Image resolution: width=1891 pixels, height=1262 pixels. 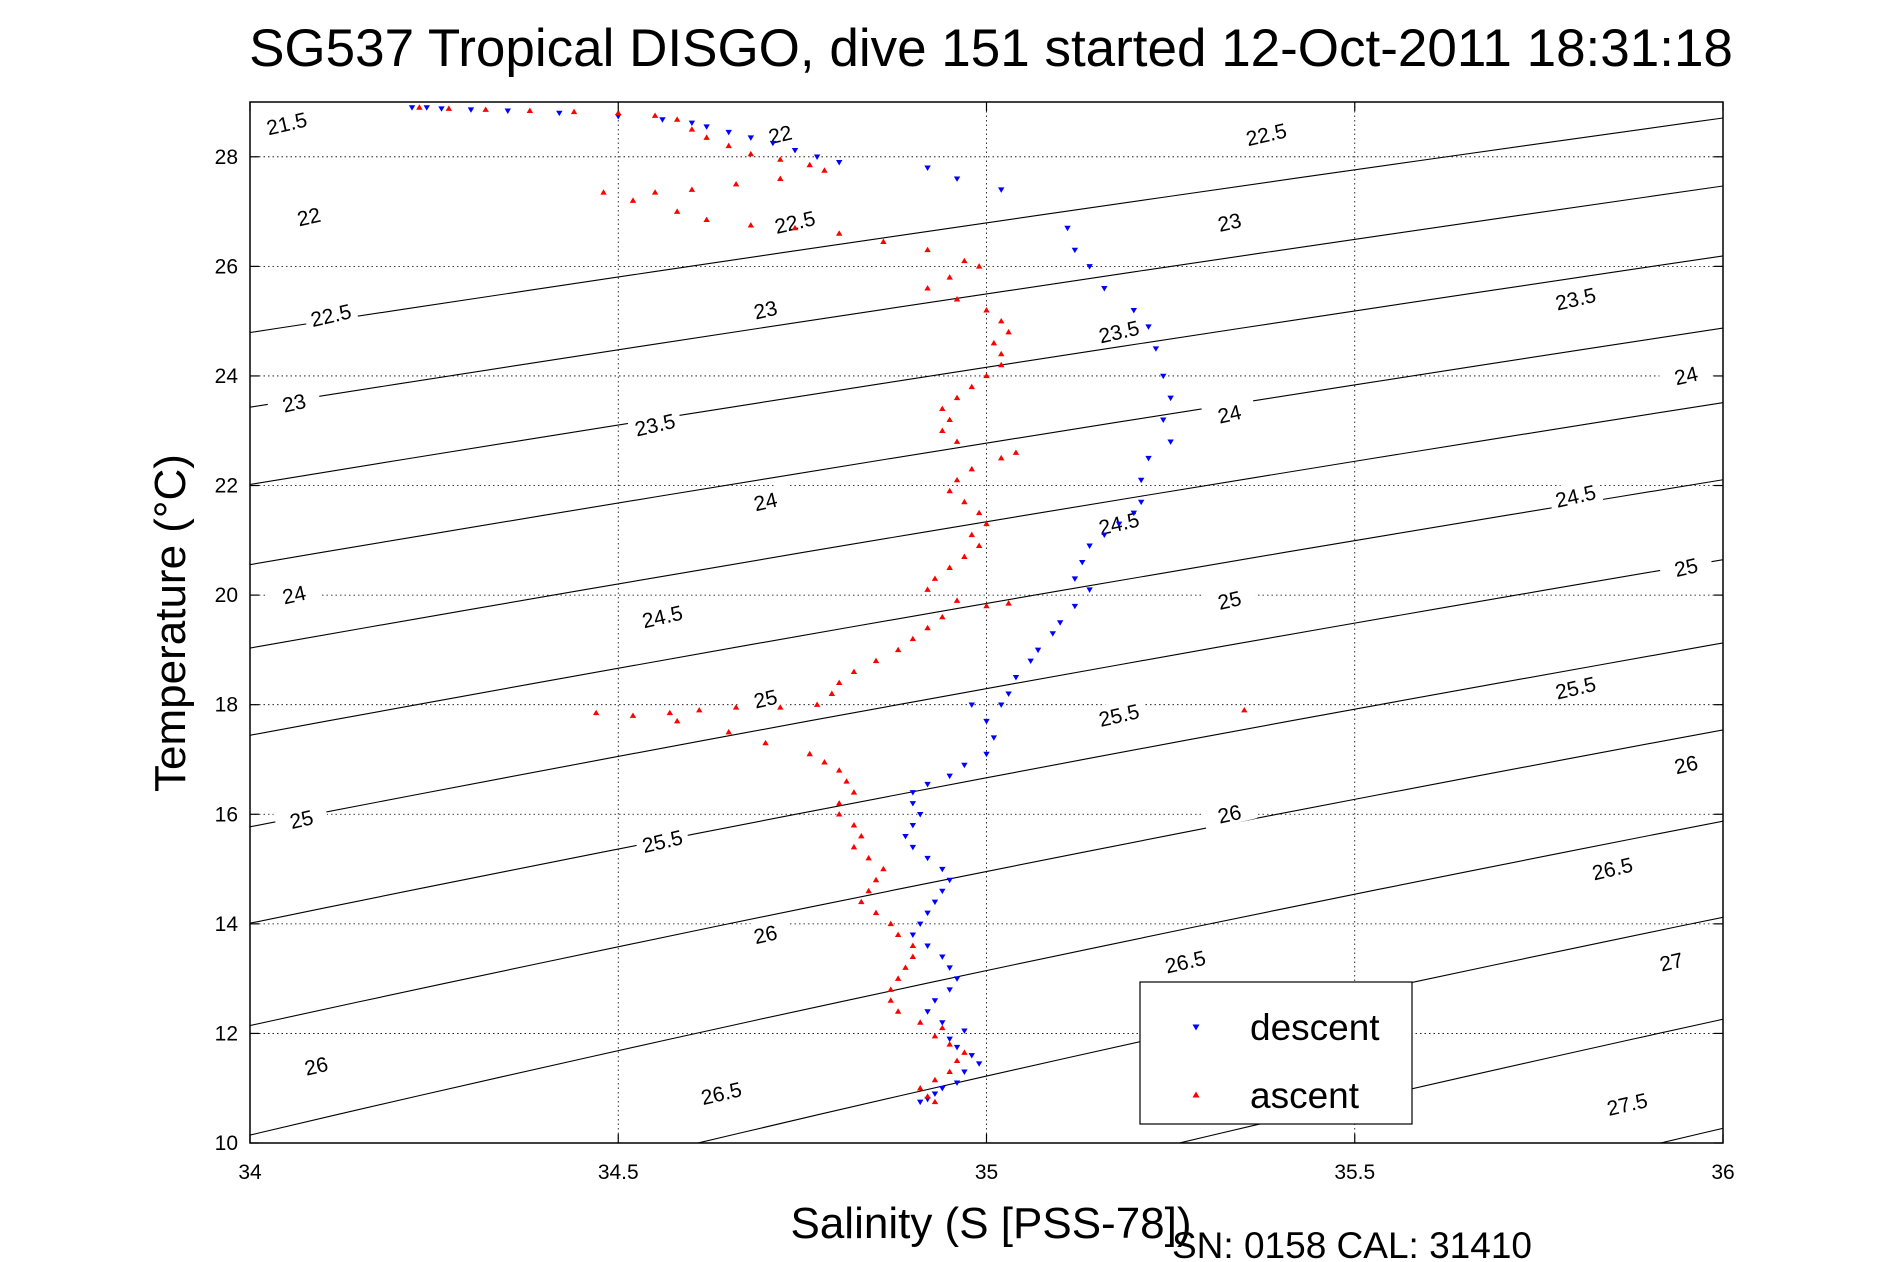 What do you see at coordinates (1722, 1172) in the screenshot?
I see `x-tick-label: 36` at bounding box center [1722, 1172].